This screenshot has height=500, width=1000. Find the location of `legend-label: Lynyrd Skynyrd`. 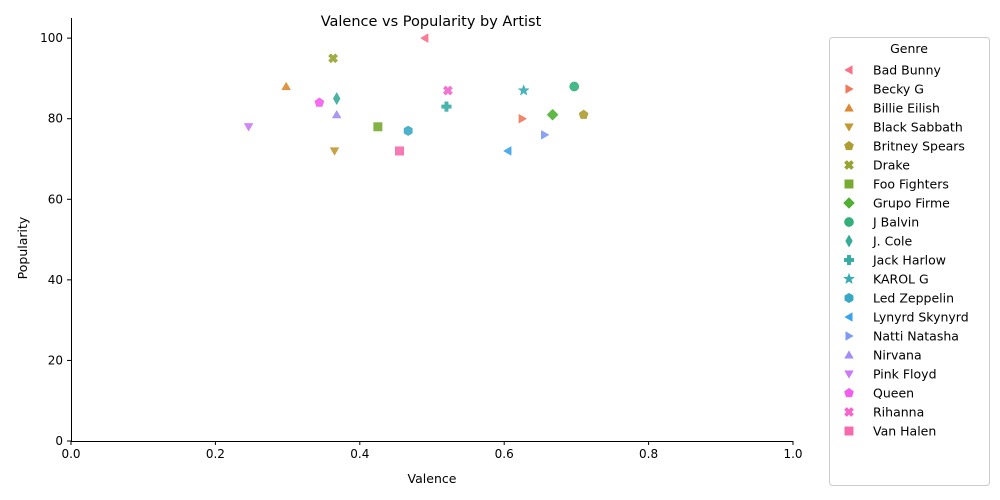

legend-label: Lynyrd Skynyrd is located at coordinates (921, 317).